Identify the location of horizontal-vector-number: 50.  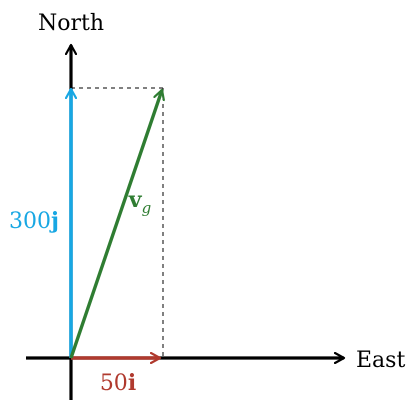
(114, 383).